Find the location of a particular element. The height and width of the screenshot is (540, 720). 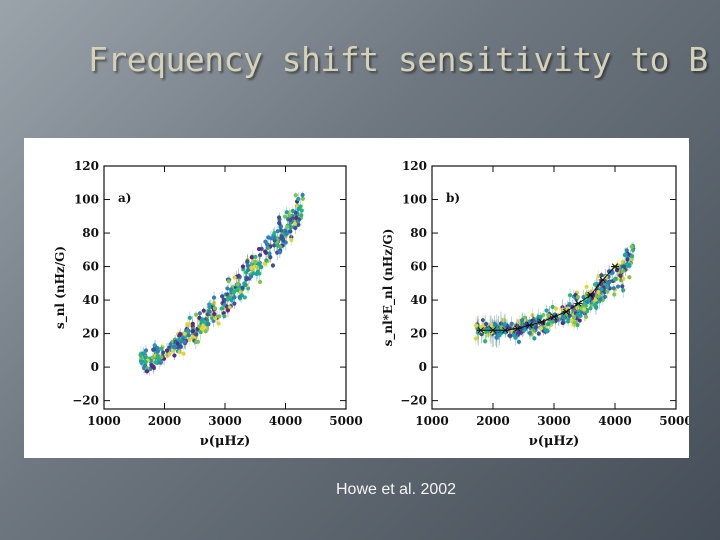

y-tick-label: 100 is located at coordinates (414, 200).